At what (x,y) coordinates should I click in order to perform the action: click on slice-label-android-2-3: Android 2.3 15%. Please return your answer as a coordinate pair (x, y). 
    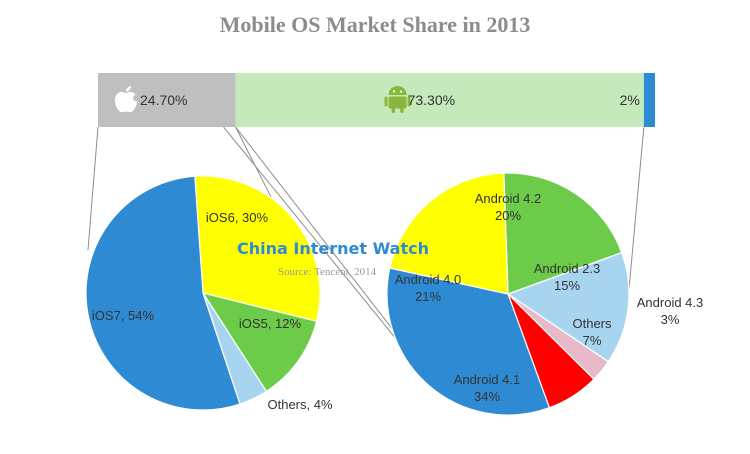
    Looking at the image, I should click on (567, 277).